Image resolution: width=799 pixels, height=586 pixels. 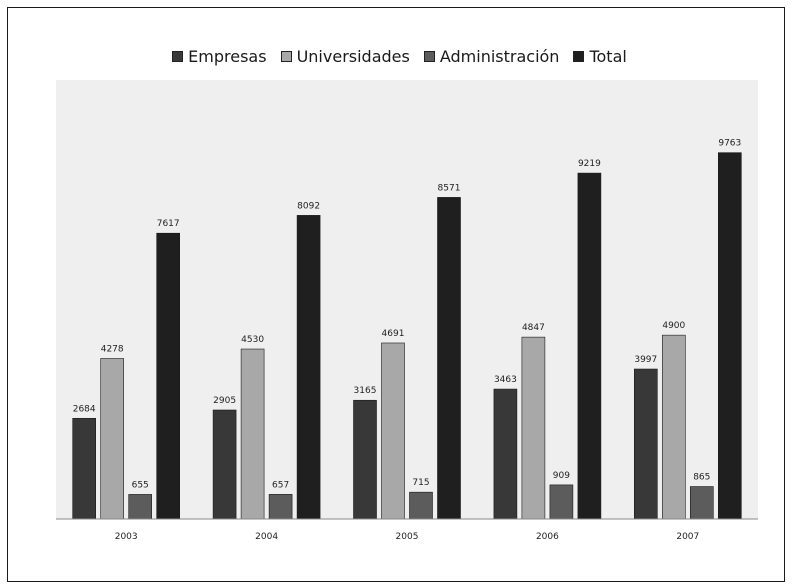 What do you see at coordinates (645, 444) in the screenshot?
I see `bar-empresas-2007` at bounding box center [645, 444].